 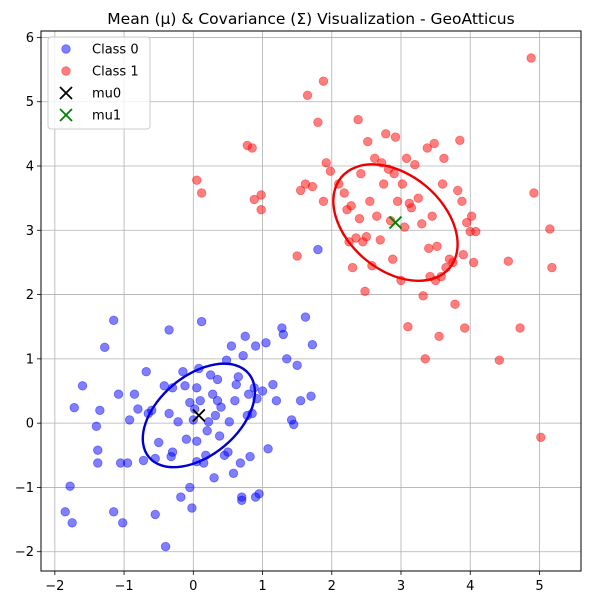 I want to click on x-tick-label: 2, so click(x=332, y=586).